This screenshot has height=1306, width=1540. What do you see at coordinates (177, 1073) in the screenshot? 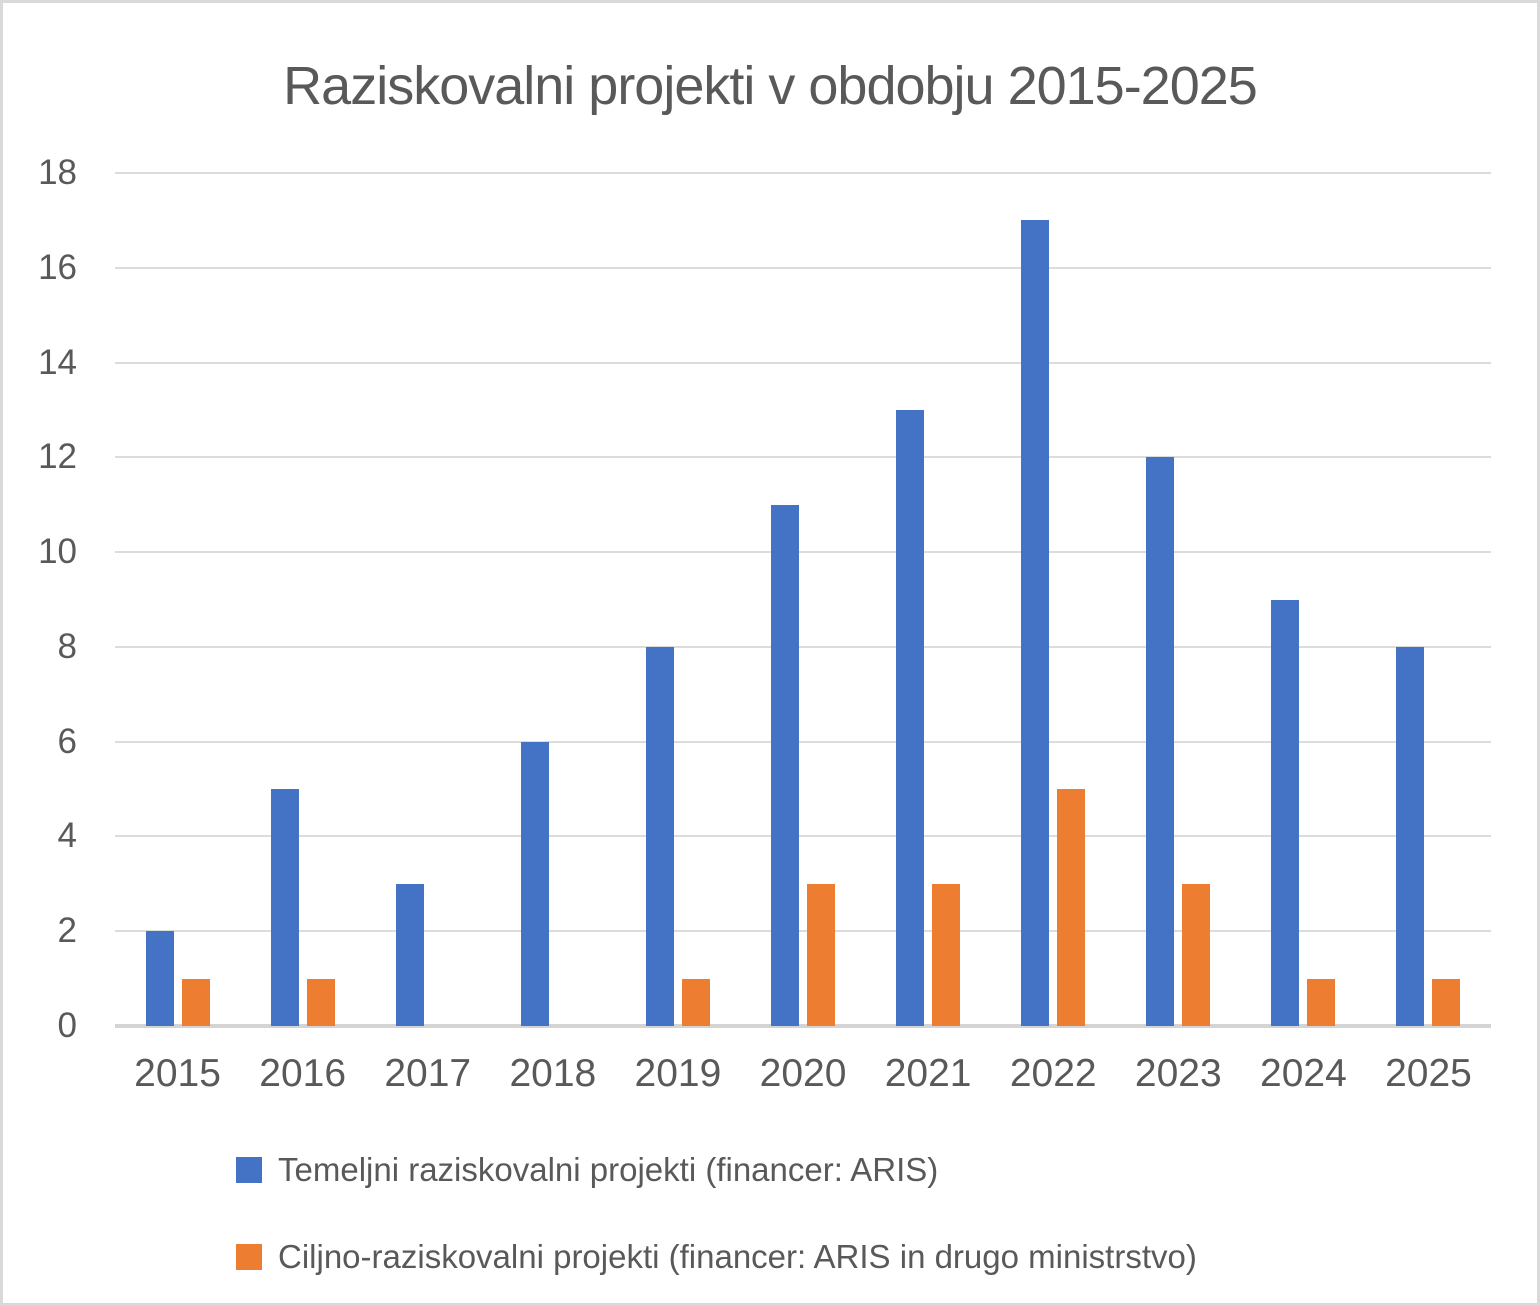
I see `x-tick-label: 2015` at bounding box center [177, 1073].